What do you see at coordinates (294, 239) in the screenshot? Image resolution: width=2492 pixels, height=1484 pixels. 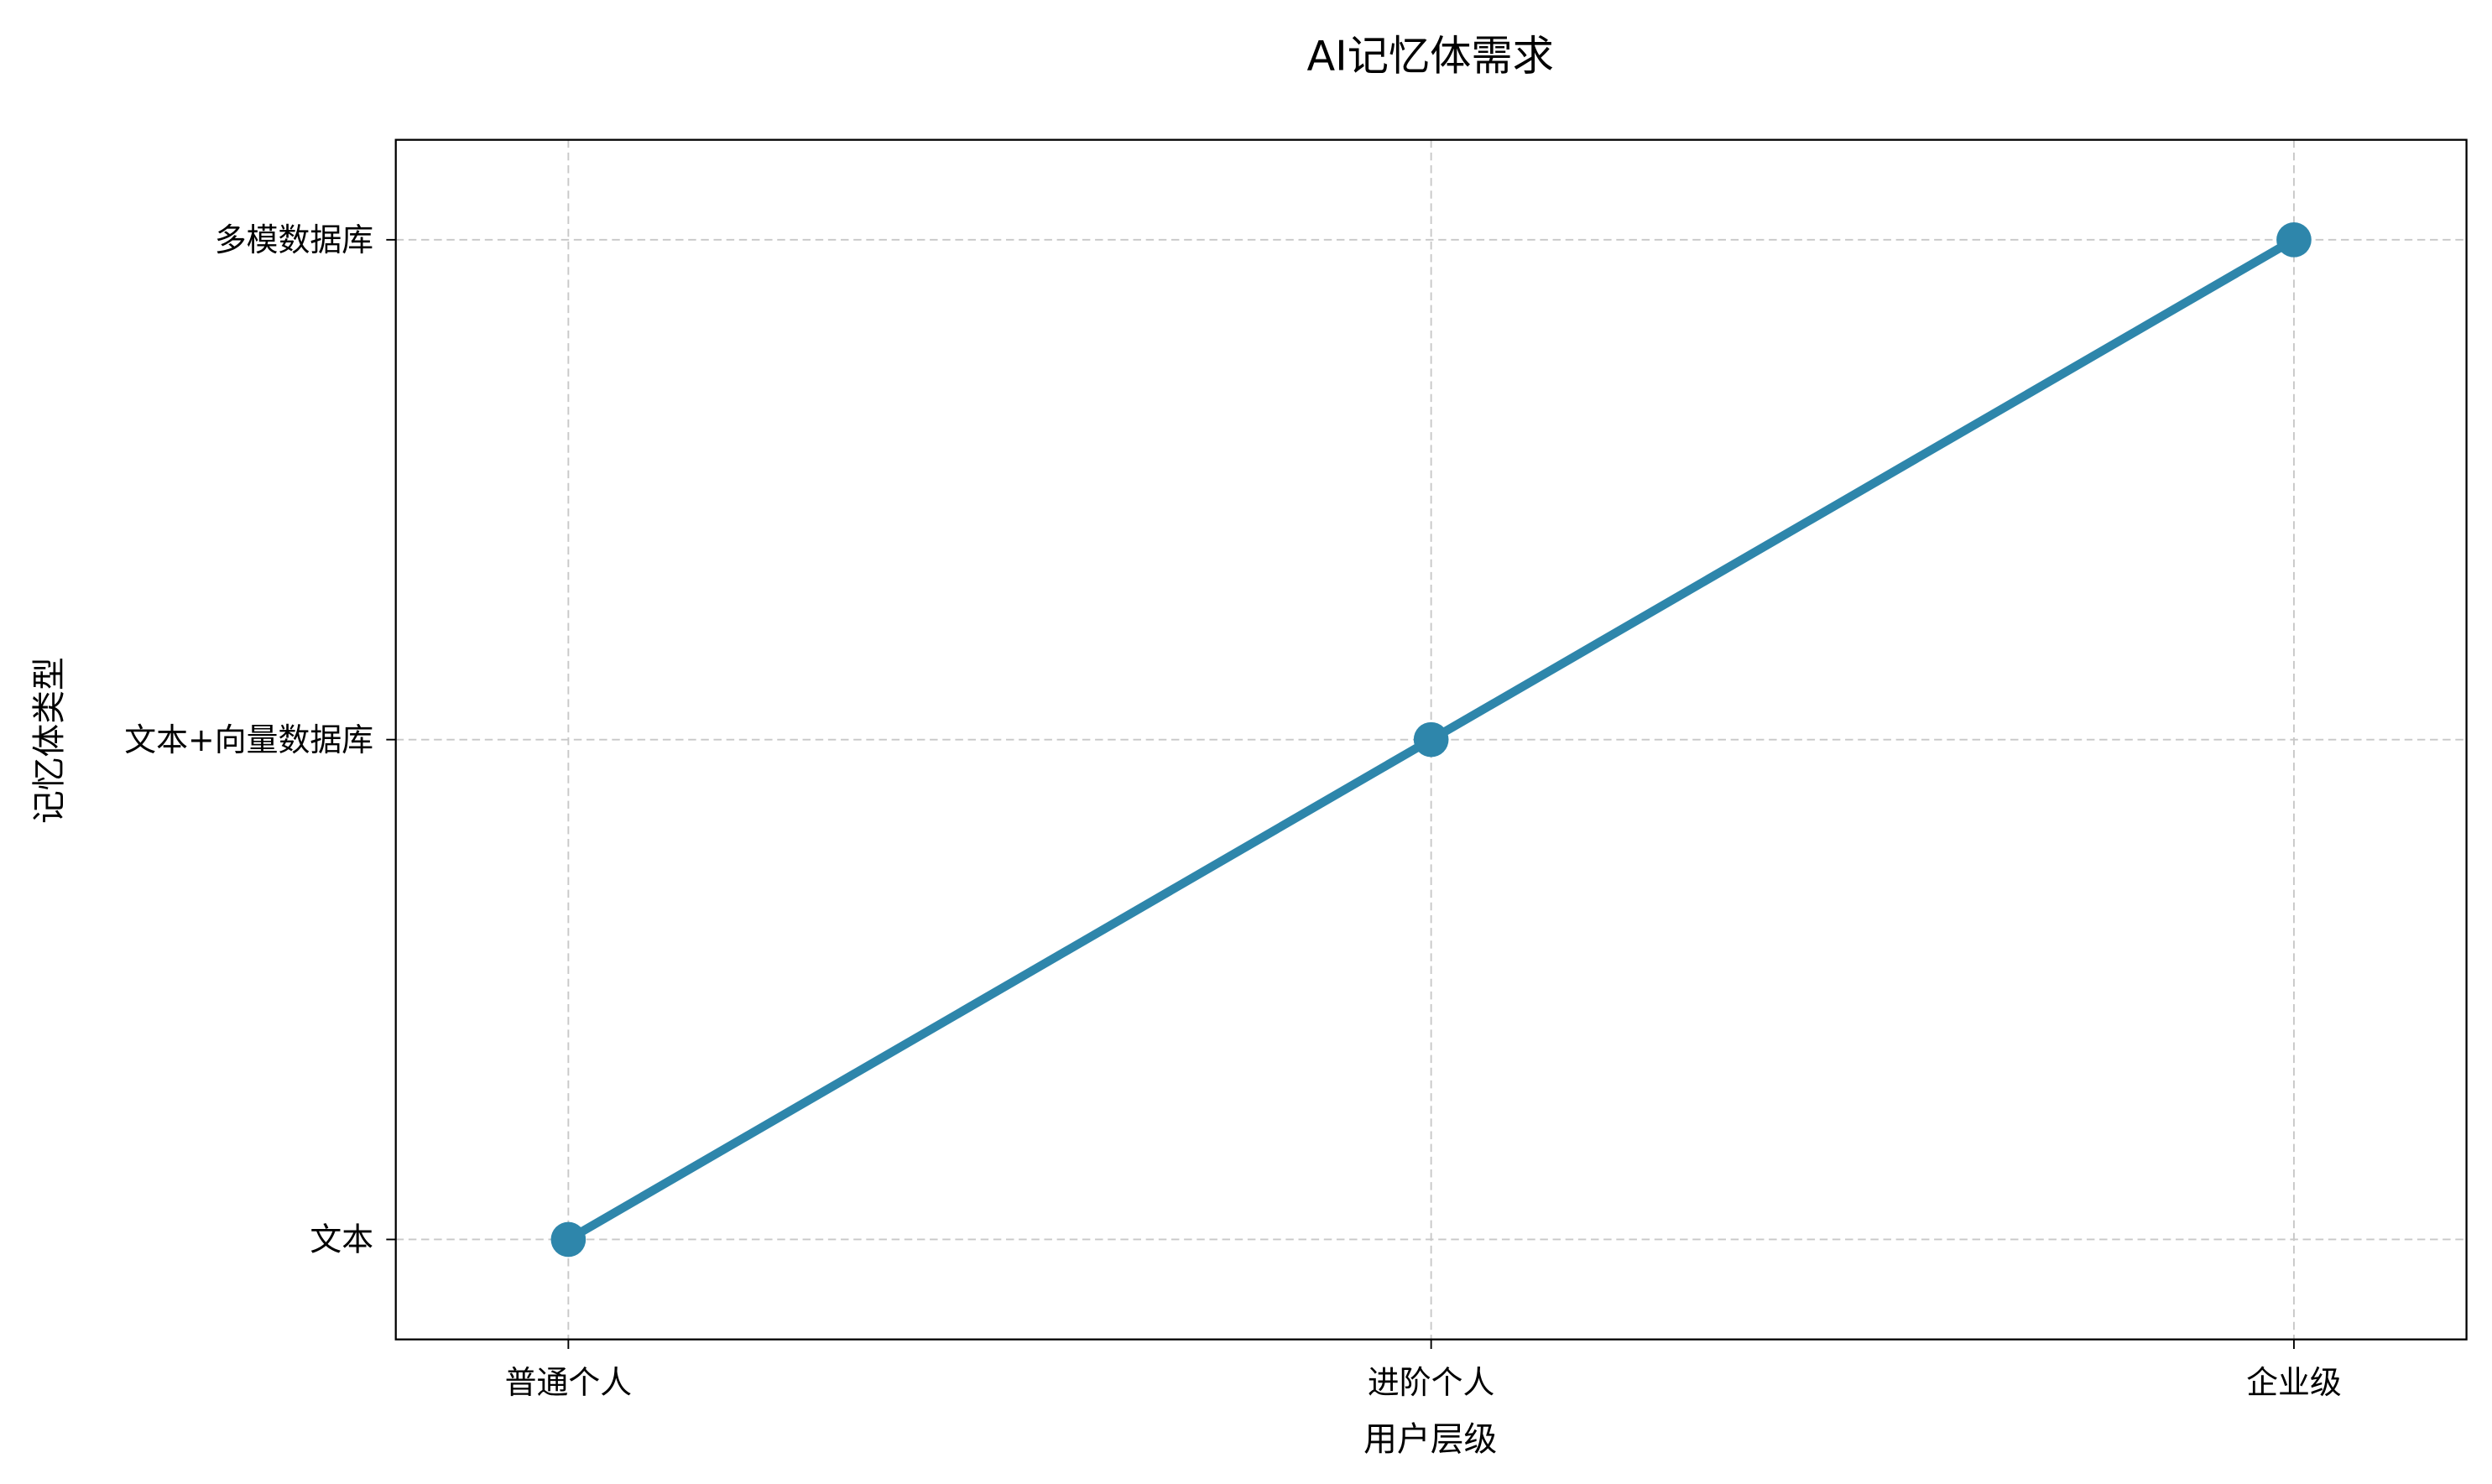 I see `y-tick-label: 多模数据库` at bounding box center [294, 239].